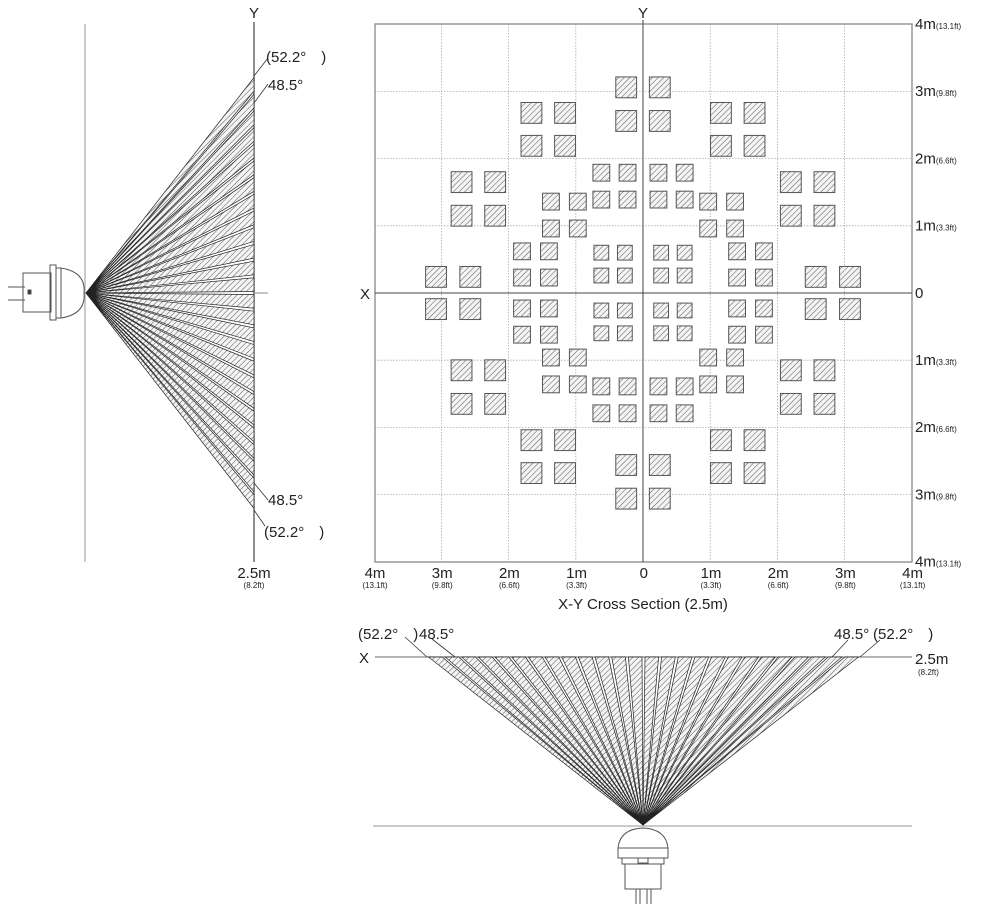  I want to click on tick-label: 4m(13.1ft), so click(938, 24).